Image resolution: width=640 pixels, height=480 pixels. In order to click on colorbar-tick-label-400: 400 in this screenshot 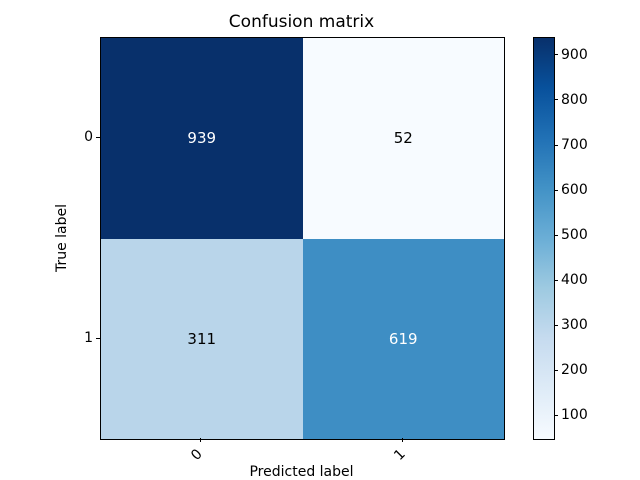, I will do `click(574, 280)`.